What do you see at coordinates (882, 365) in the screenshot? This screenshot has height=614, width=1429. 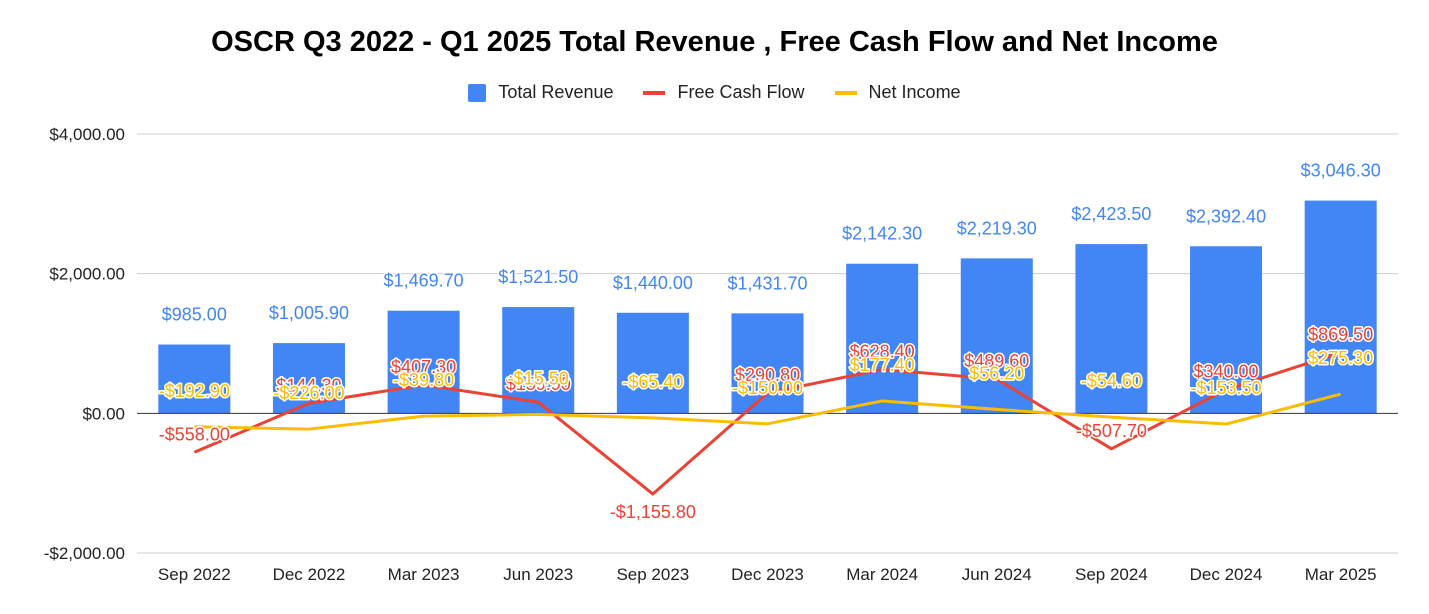 I see `data-label-net-income: $177.40` at bounding box center [882, 365].